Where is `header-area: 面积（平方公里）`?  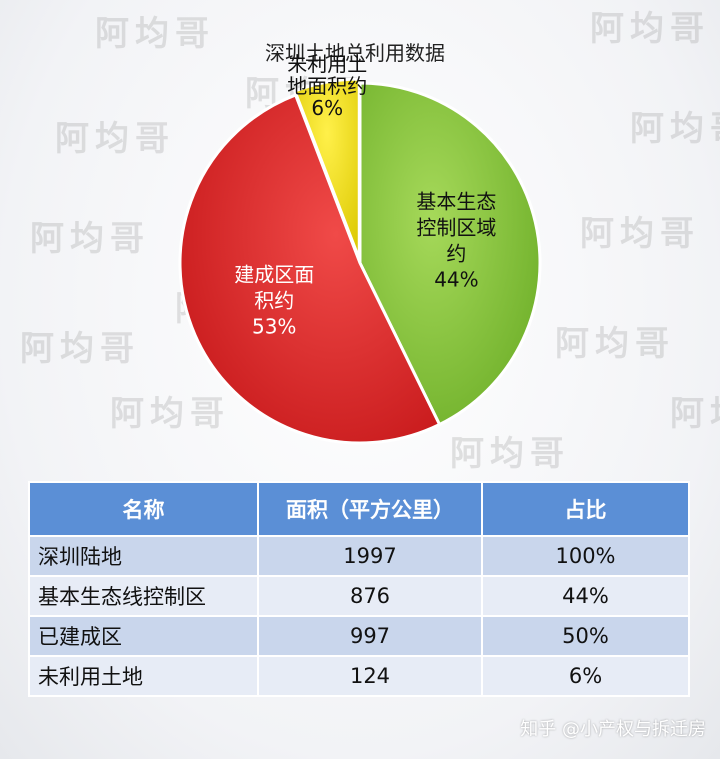
header-area: 面积（平方公里） is located at coordinates (370, 509).